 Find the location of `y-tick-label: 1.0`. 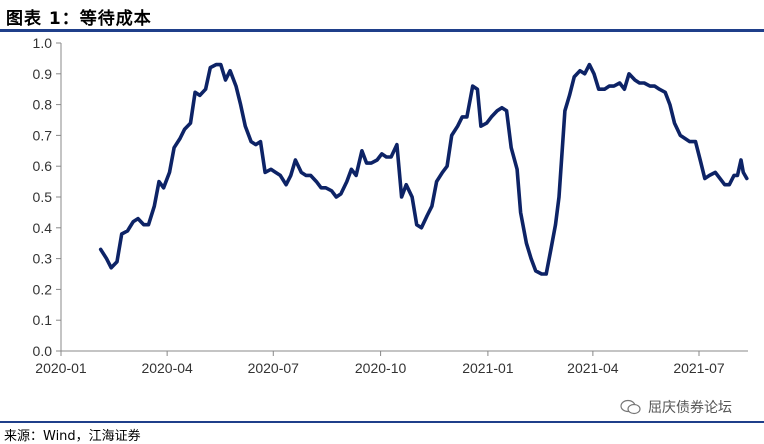

y-tick-label: 1.0 is located at coordinates (43, 43).